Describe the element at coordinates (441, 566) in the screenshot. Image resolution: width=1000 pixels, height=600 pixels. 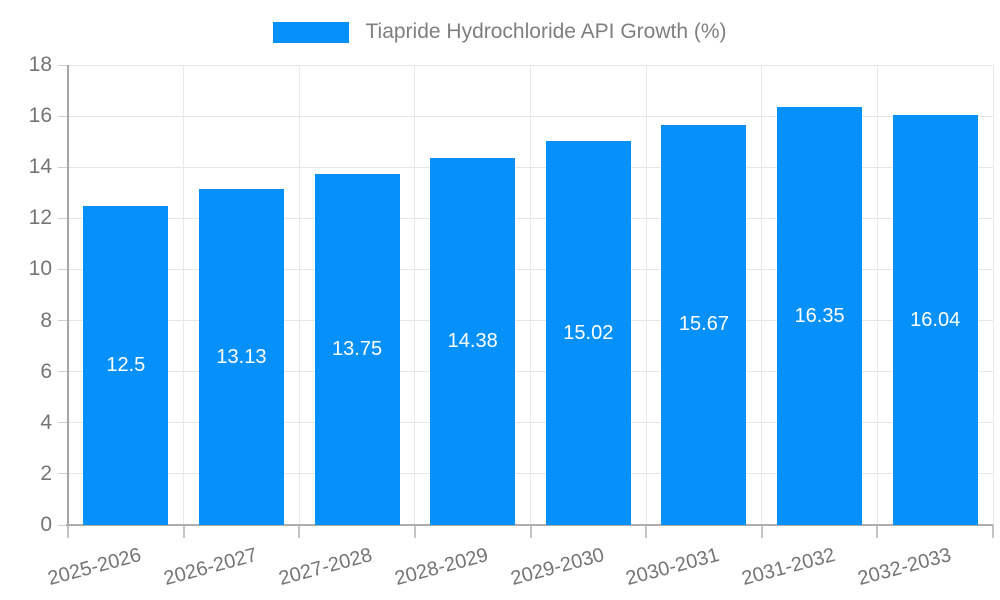
I see `x-axis-category-label: 2028-2029` at that location.